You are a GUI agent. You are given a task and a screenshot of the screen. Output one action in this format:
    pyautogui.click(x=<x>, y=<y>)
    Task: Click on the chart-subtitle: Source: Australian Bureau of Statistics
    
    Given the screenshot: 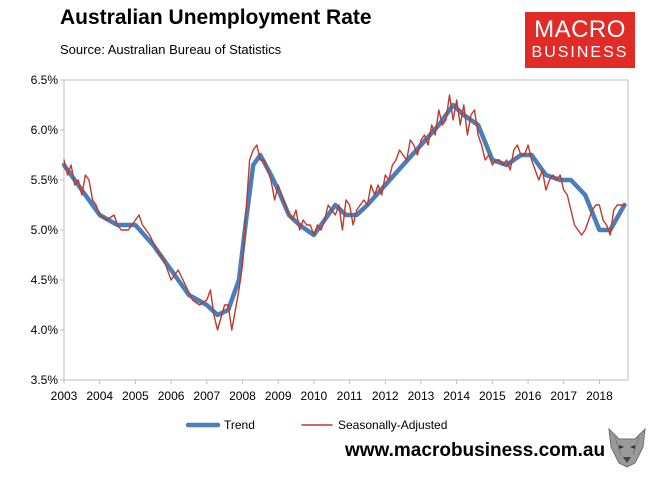 What is the action you would take?
    pyautogui.click(x=171, y=49)
    